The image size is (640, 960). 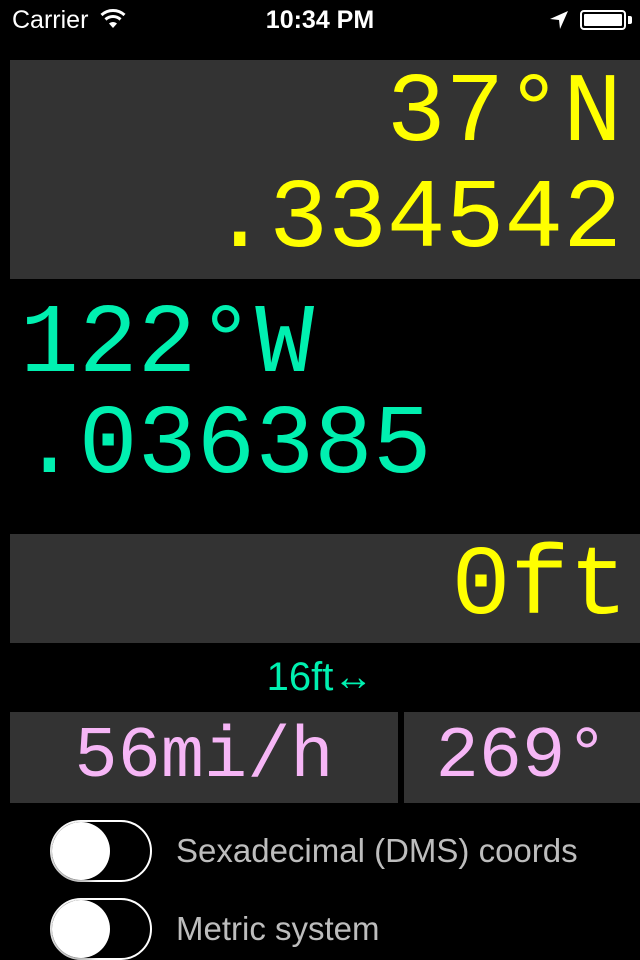 I want to click on dms-toggle-knob, so click(x=81, y=851).